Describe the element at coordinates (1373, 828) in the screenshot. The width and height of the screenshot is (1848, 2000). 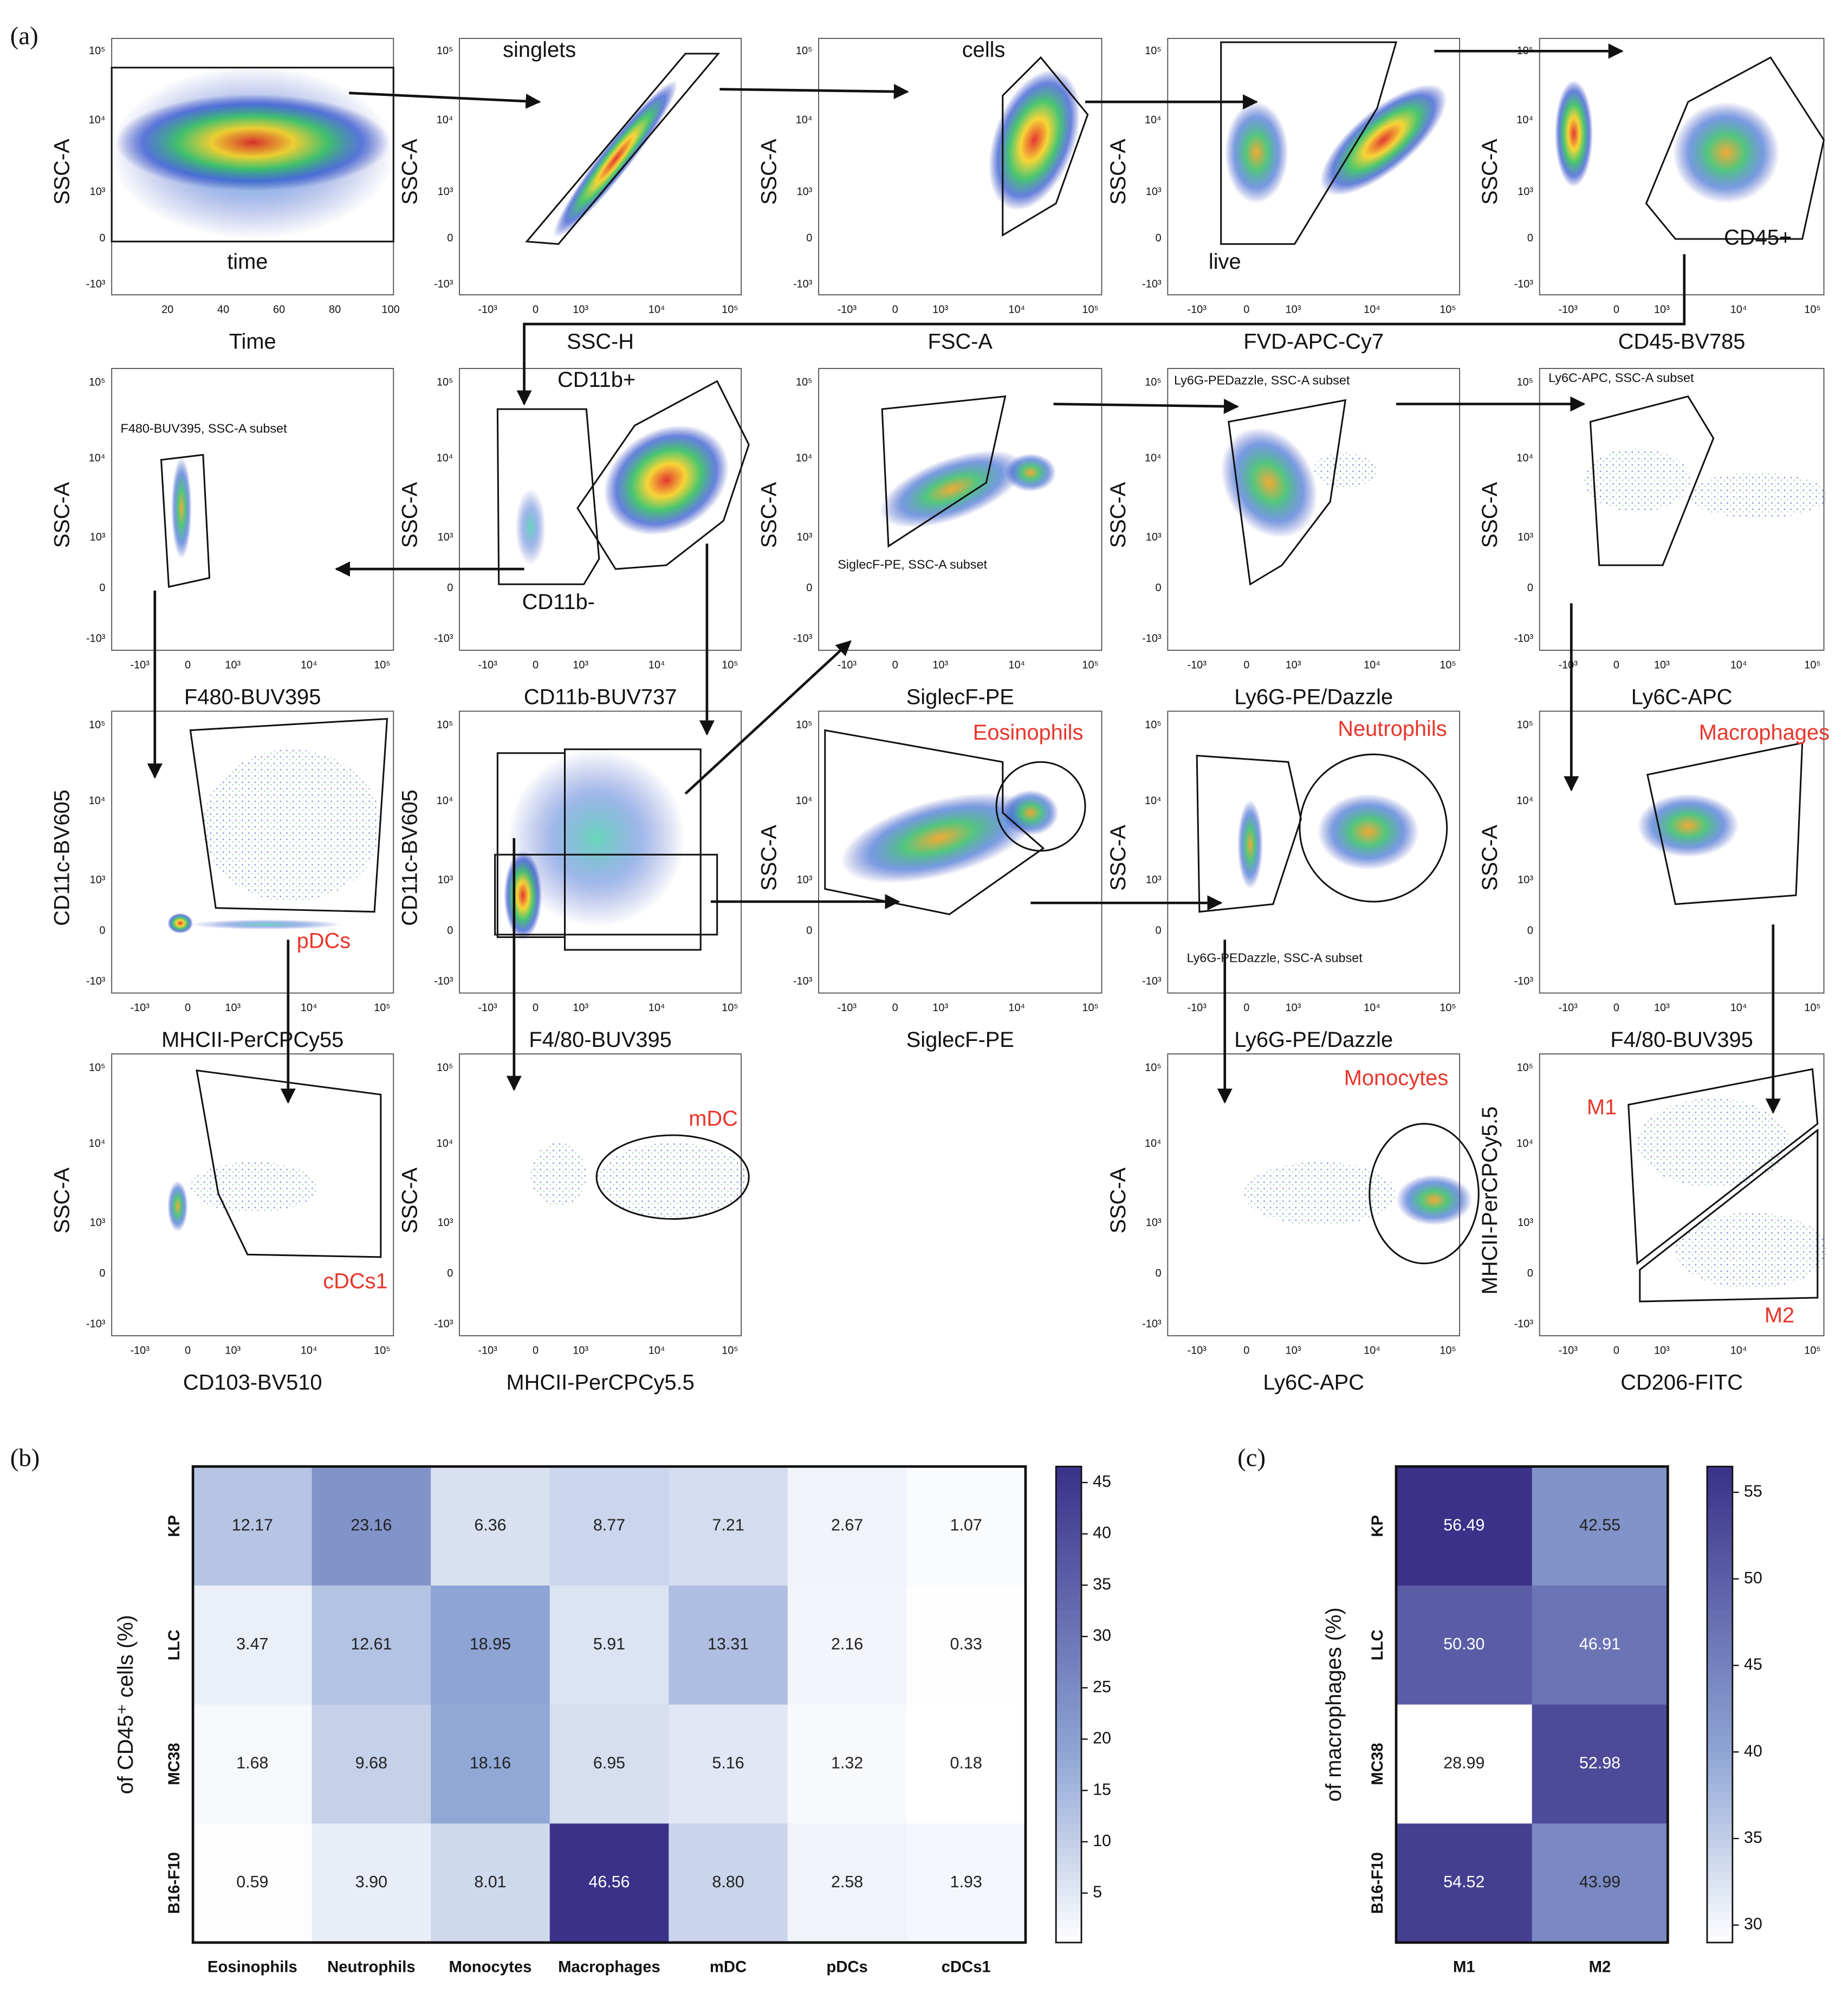
I see `gate` at that location.